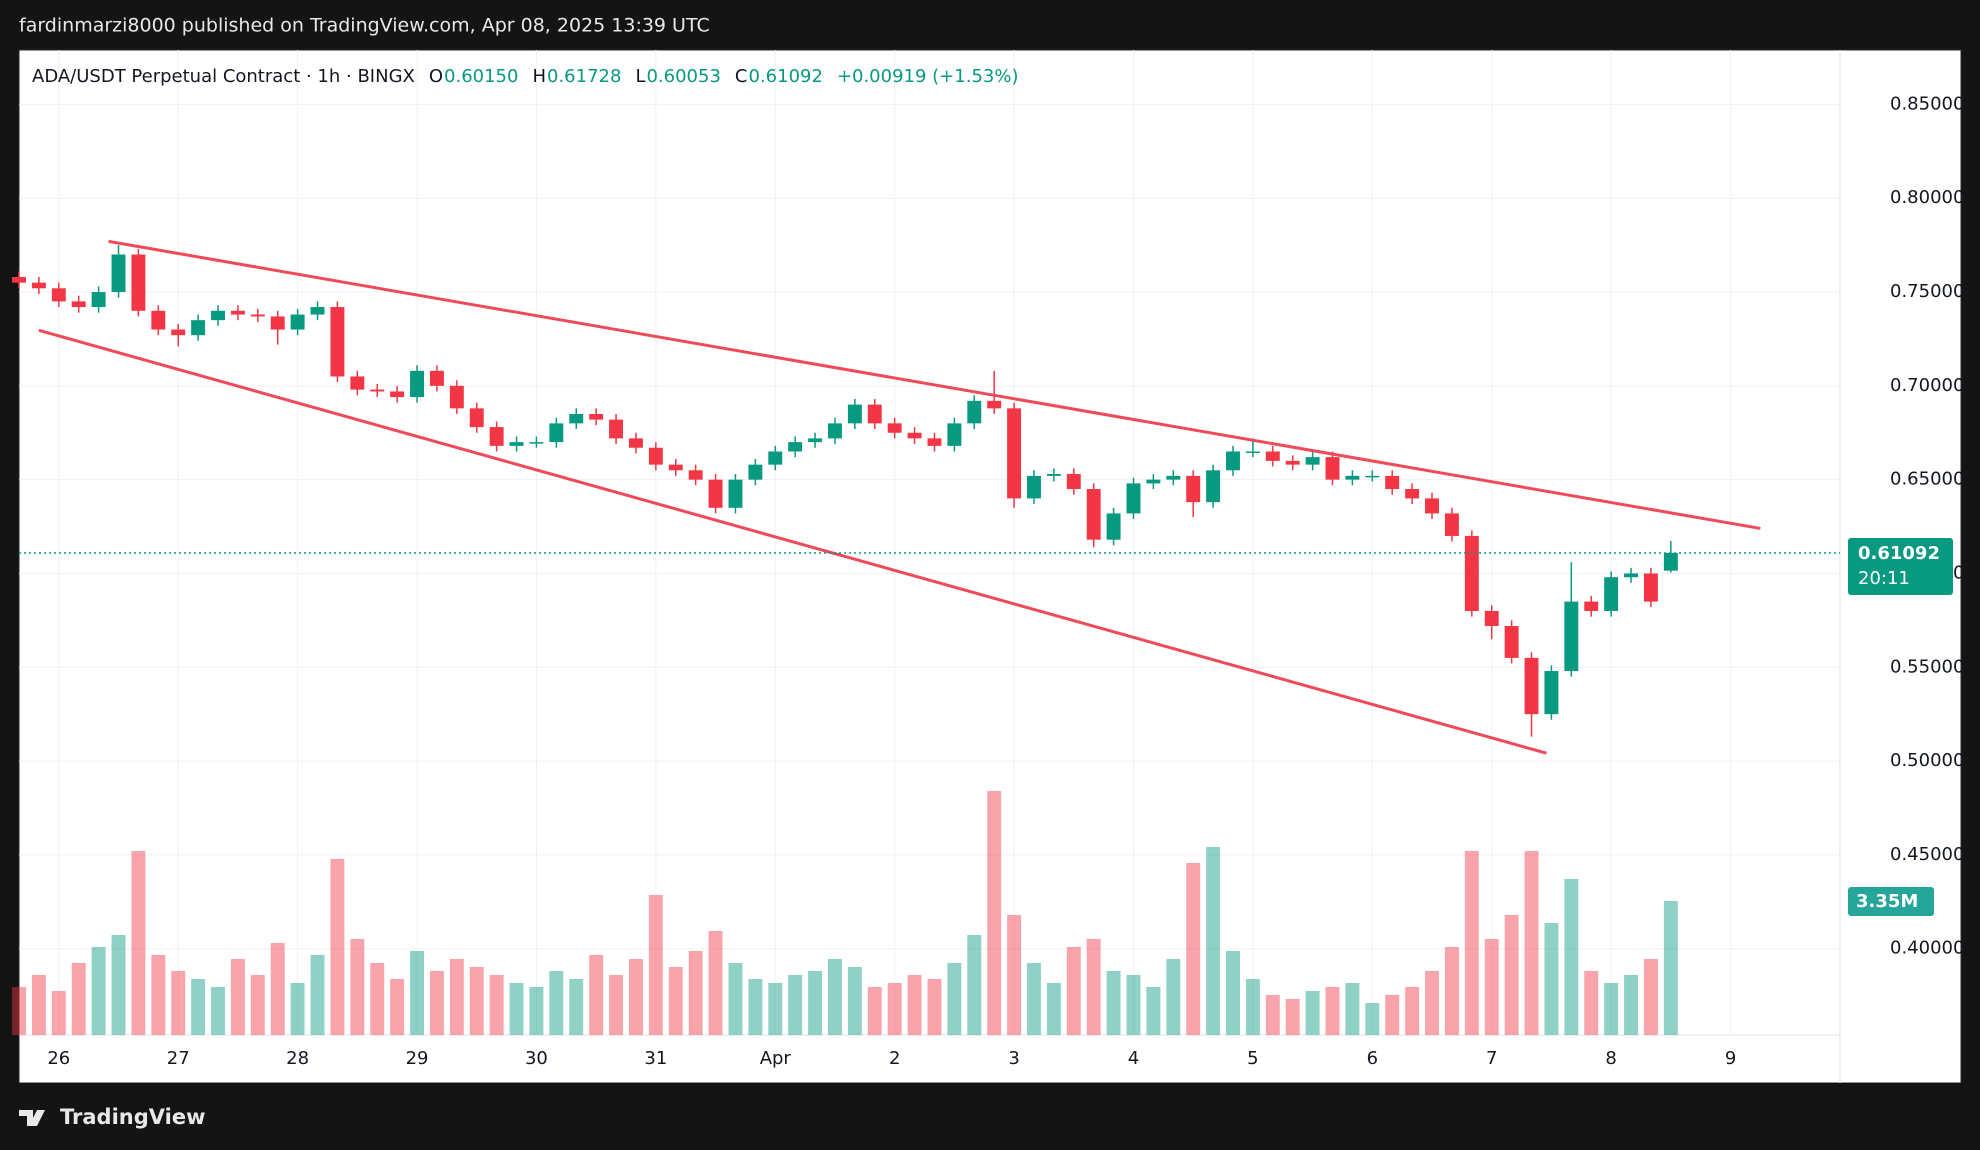 This screenshot has width=1980, height=1150. What do you see at coordinates (1927, 948) in the screenshot?
I see `y-tick-label: 0.40000` at bounding box center [1927, 948].